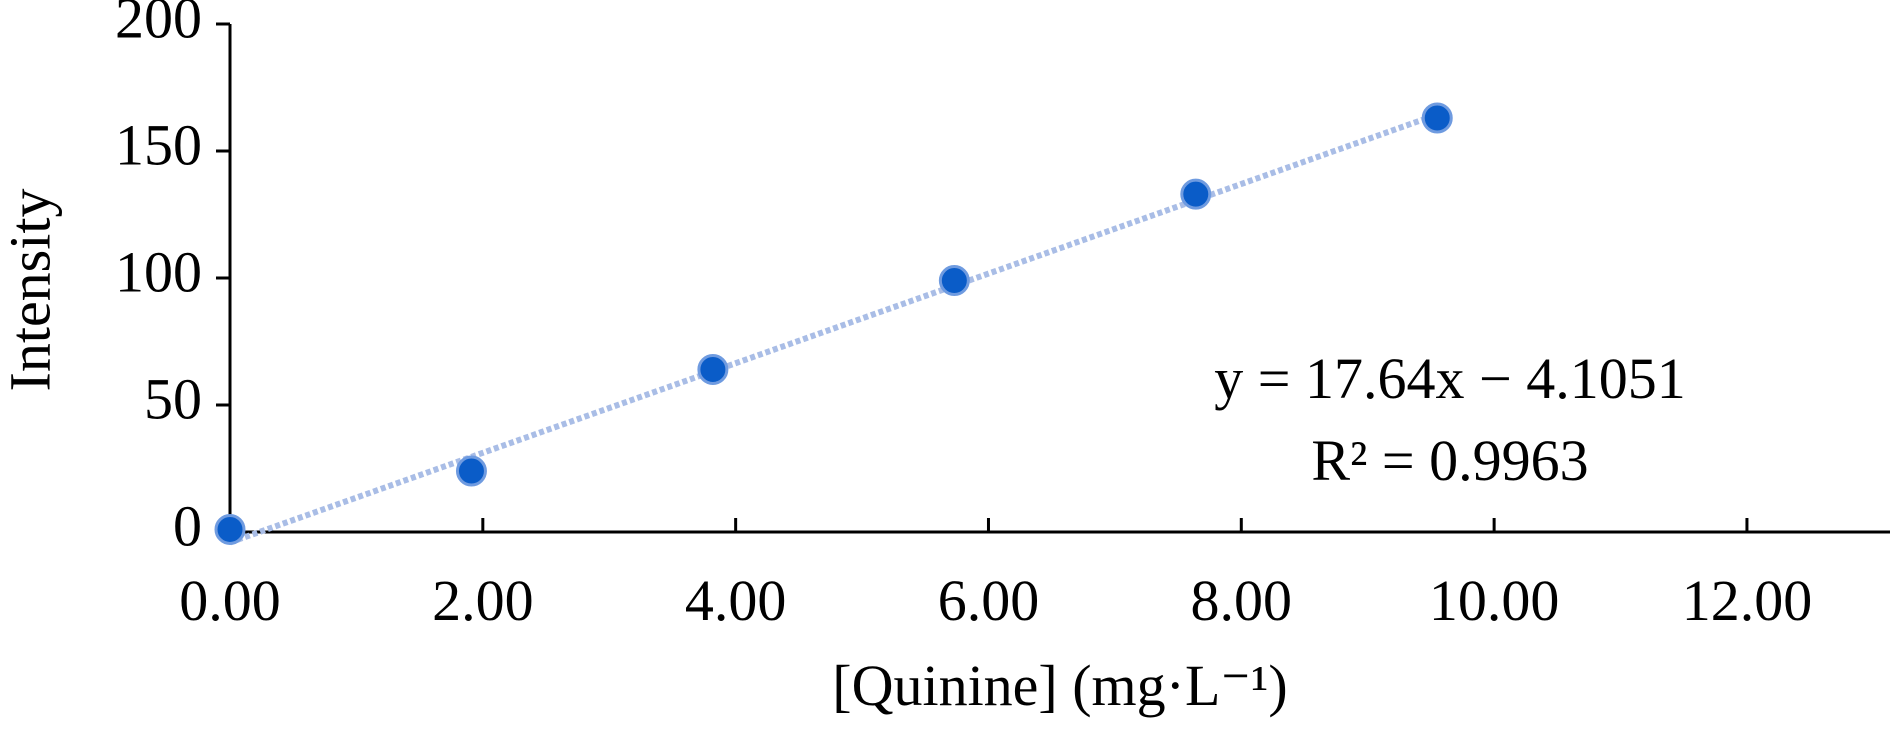  I want to click on x-tick-label: 12.00, so click(1747, 600).